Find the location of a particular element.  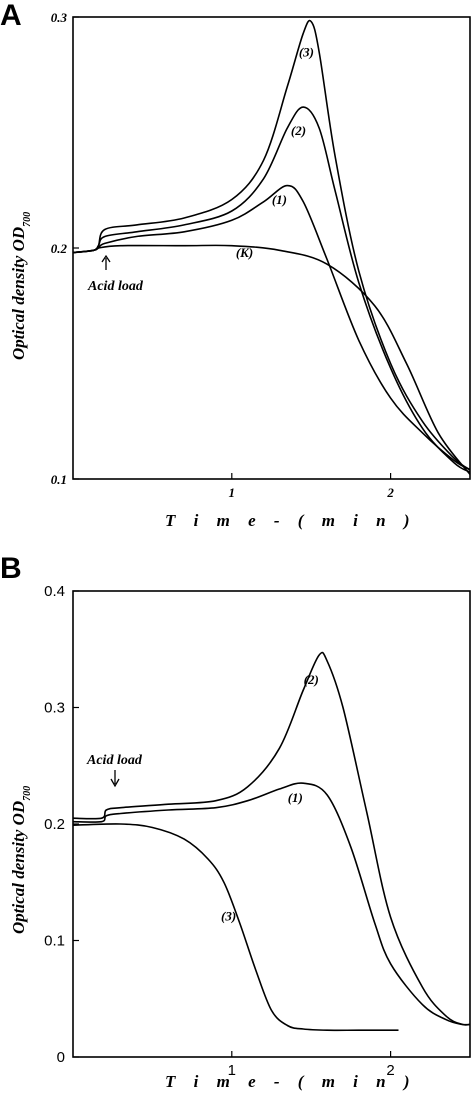

panel-a-y-axis-label: Optical density OD700 is located at coordinates (21, 286).